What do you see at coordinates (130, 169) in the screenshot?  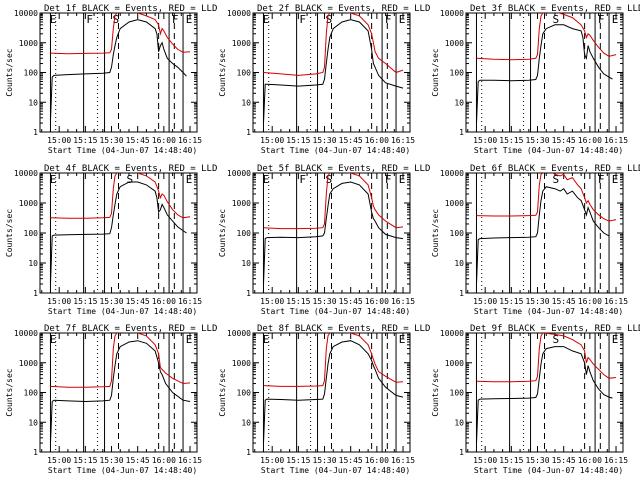 I see `panel-title: Det 4f BLACK = Events, RED = LLD` at bounding box center [130, 169].